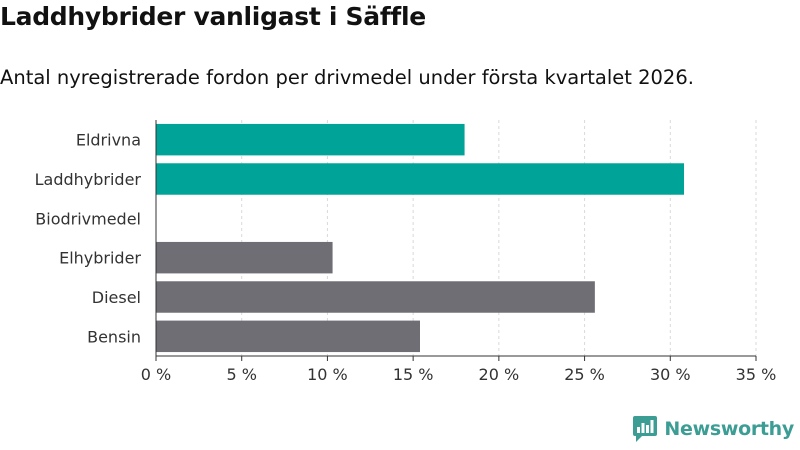 The height and width of the screenshot is (450, 800). What do you see at coordinates (156, 374) in the screenshot?
I see `x-tick-label: 0 %` at bounding box center [156, 374].